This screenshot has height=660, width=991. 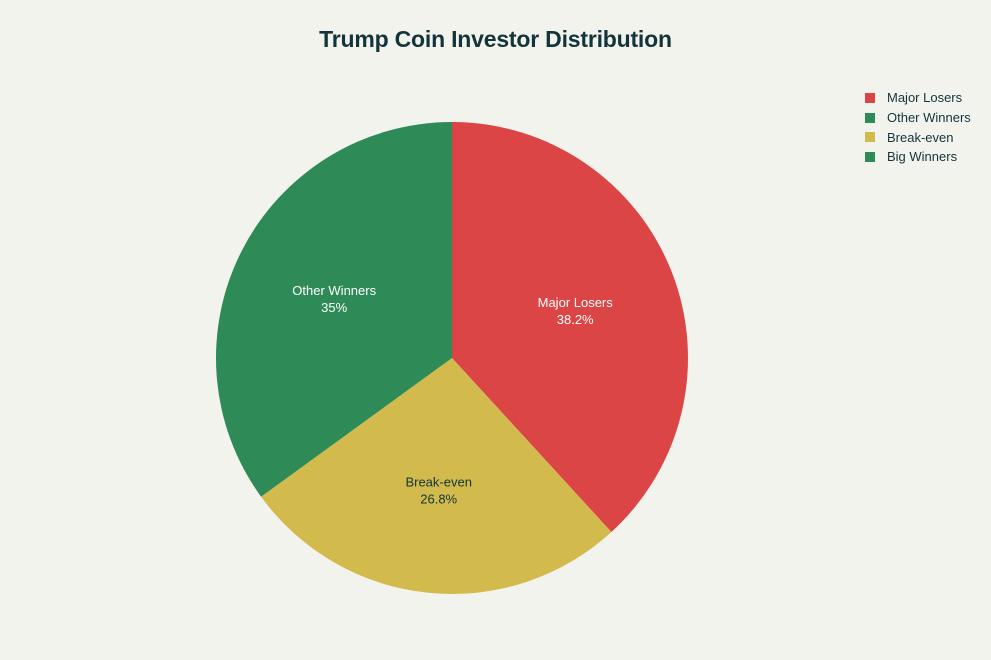 I want to click on slice-label-value: 38.2%, so click(x=575, y=319).